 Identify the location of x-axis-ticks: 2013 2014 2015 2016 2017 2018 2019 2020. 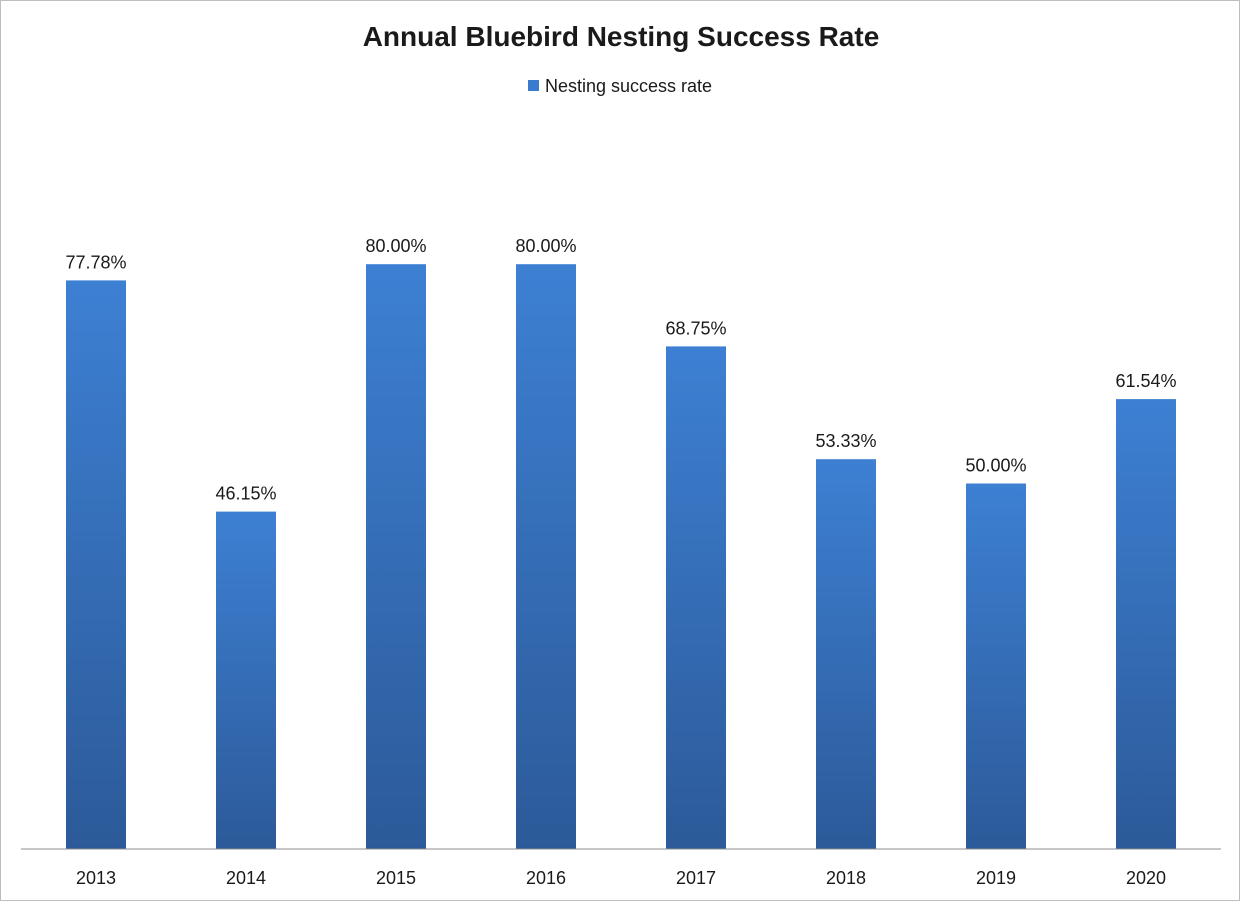
(621, 878).